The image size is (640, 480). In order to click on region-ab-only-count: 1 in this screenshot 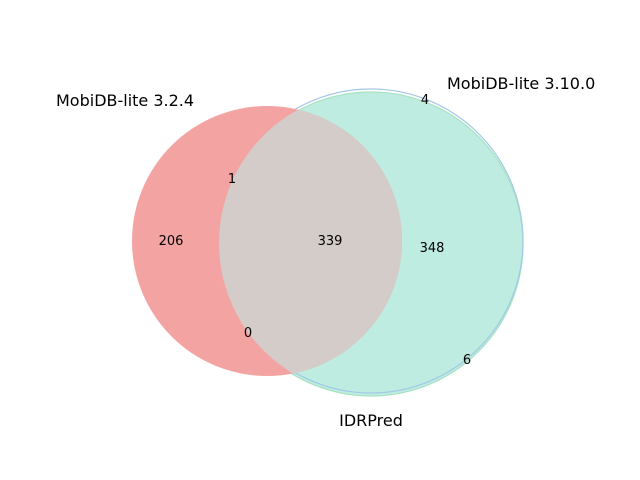, I will do `click(232, 179)`.